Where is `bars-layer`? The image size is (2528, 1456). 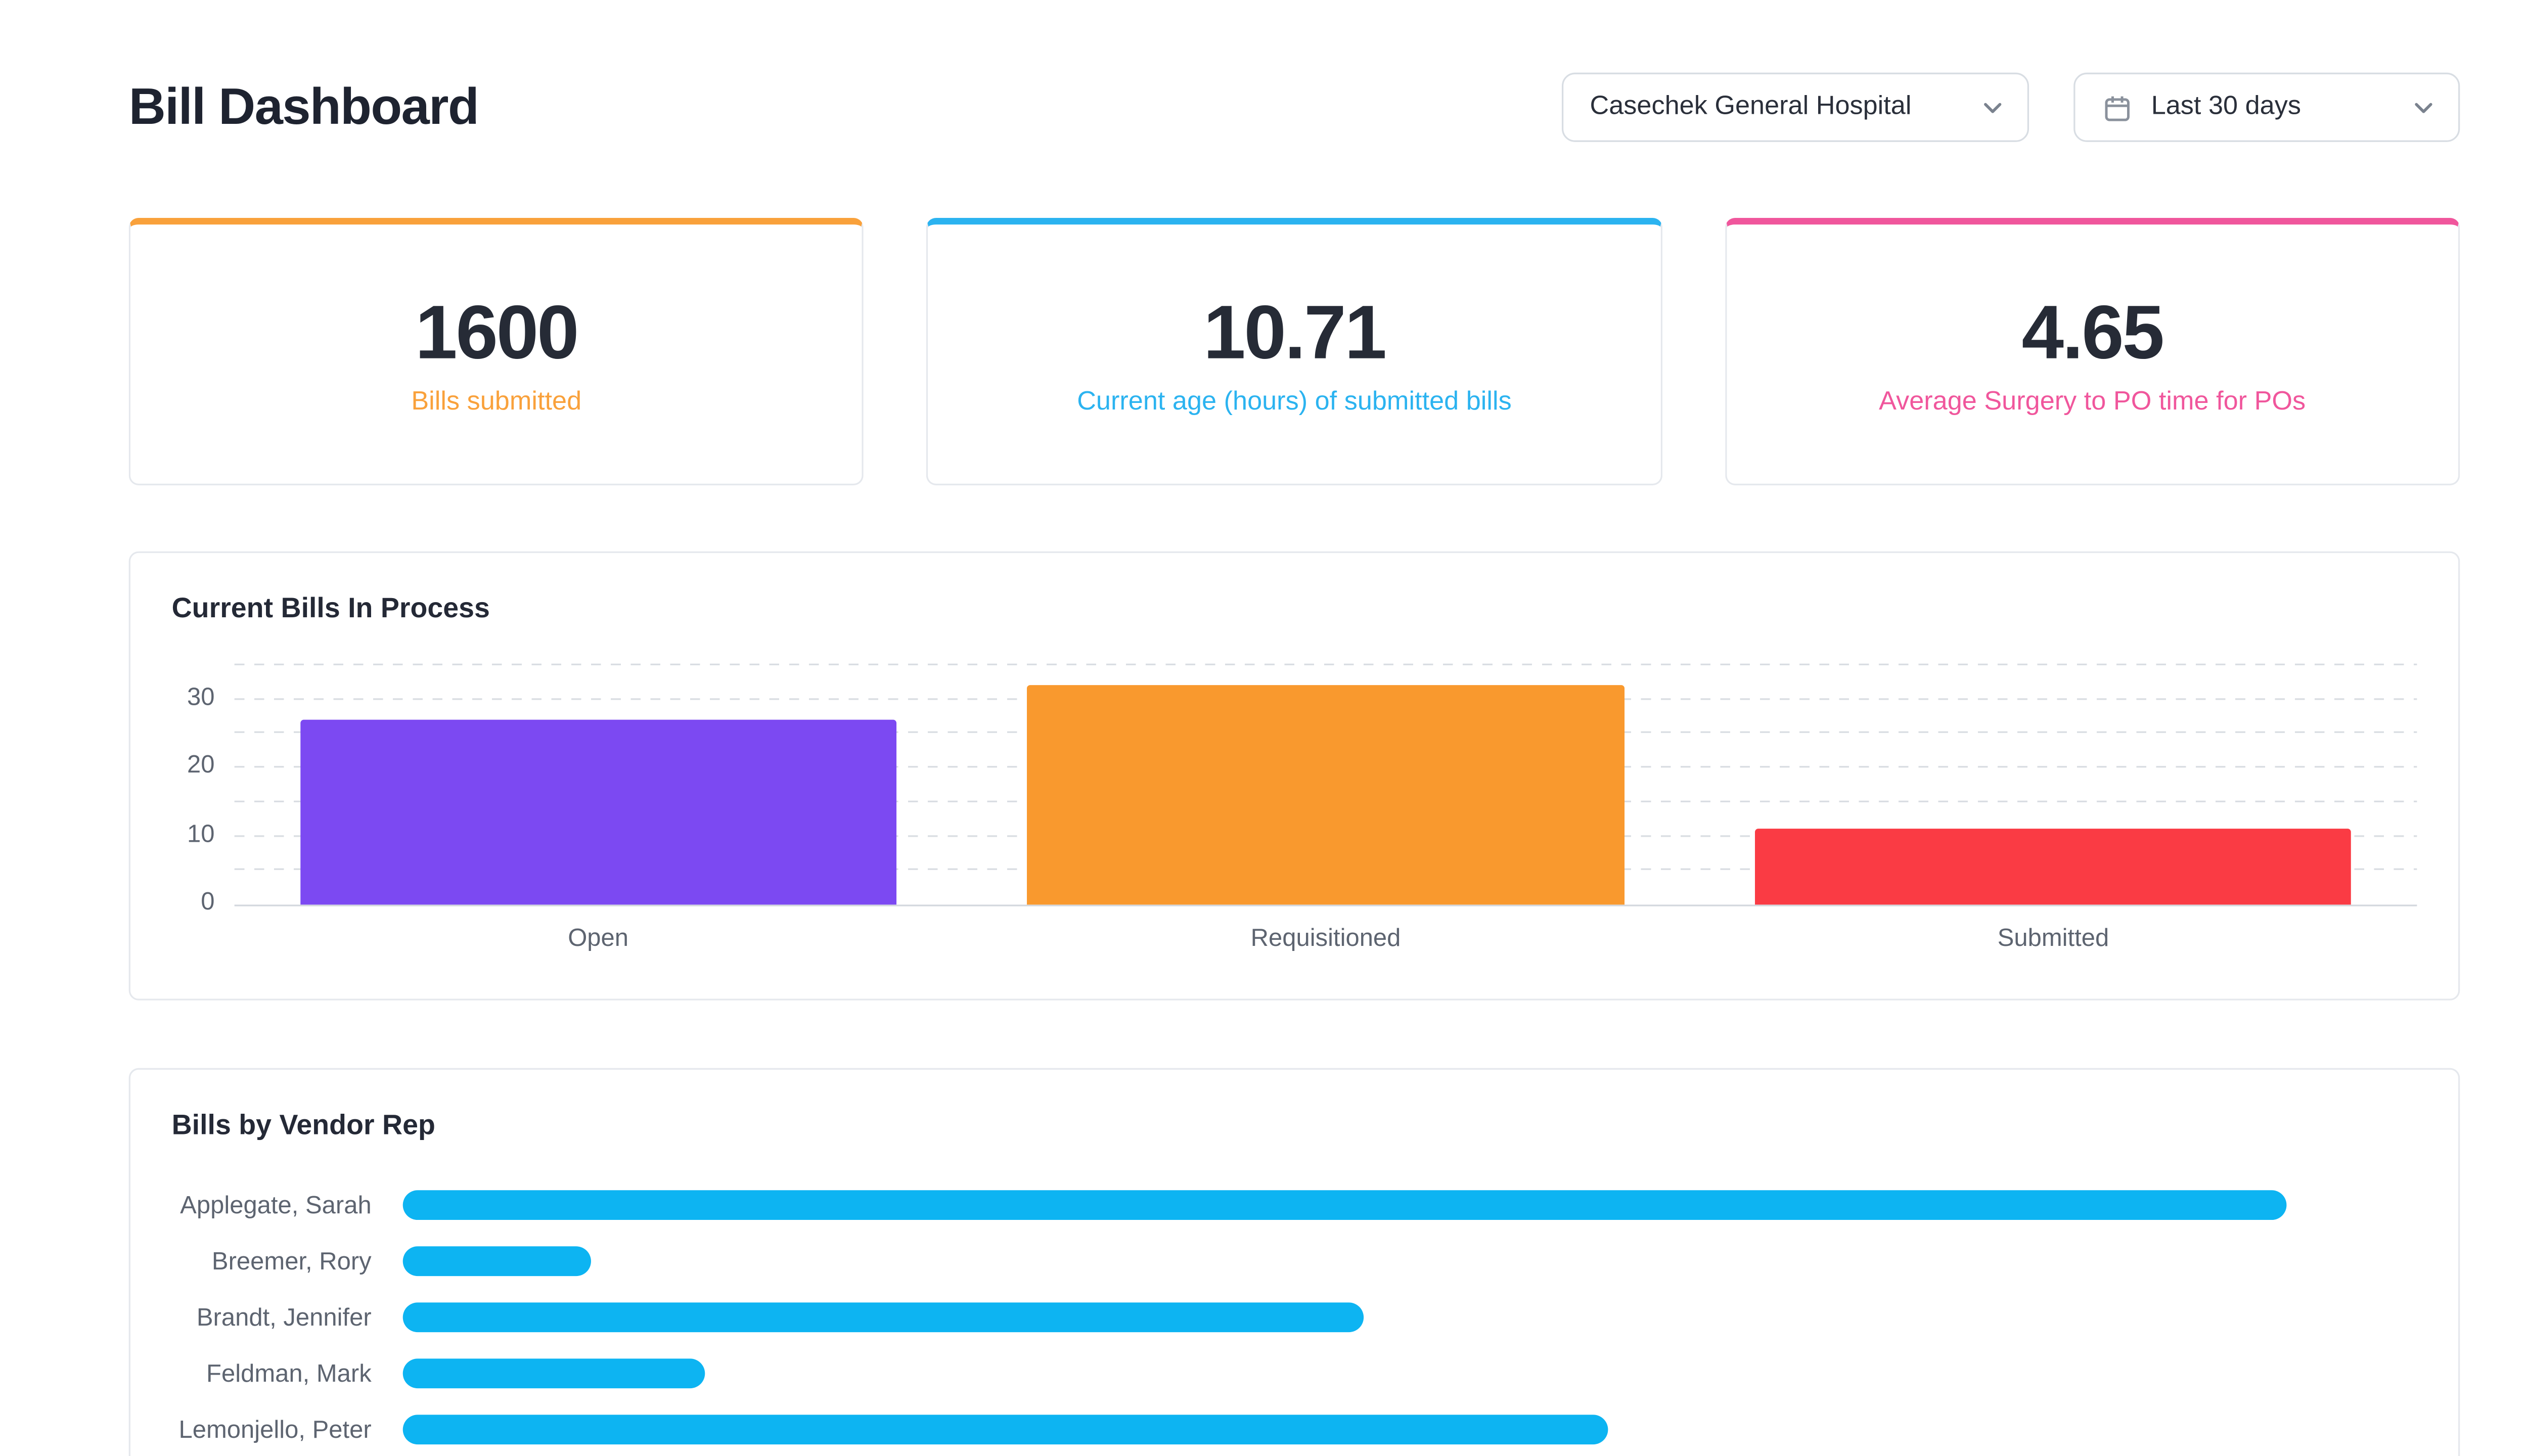
bars-layer is located at coordinates (1326, 785).